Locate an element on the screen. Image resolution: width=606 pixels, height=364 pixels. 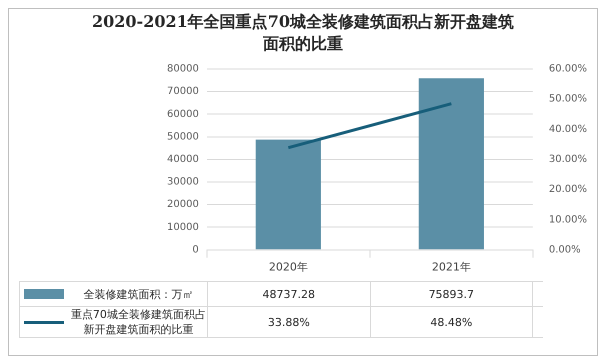
x-tick-label: 2020年 is located at coordinates (288, 267).